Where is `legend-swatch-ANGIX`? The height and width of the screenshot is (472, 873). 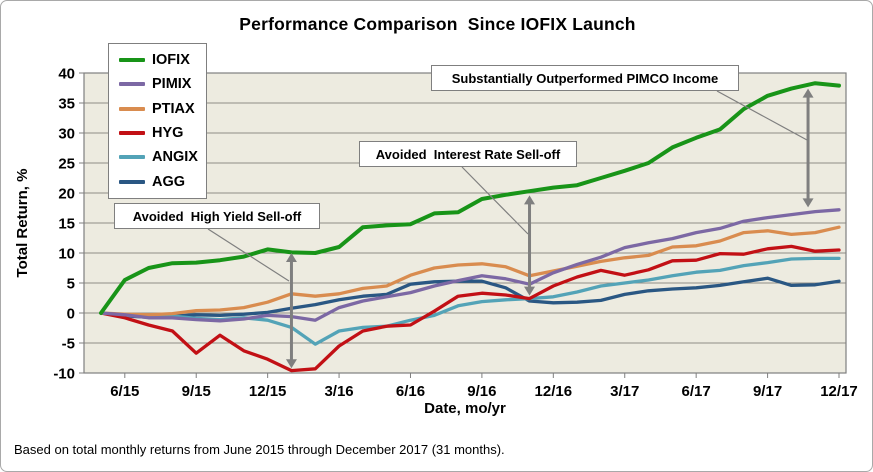 legend-swatch-ANGIX is located at coordinates (132, 157).